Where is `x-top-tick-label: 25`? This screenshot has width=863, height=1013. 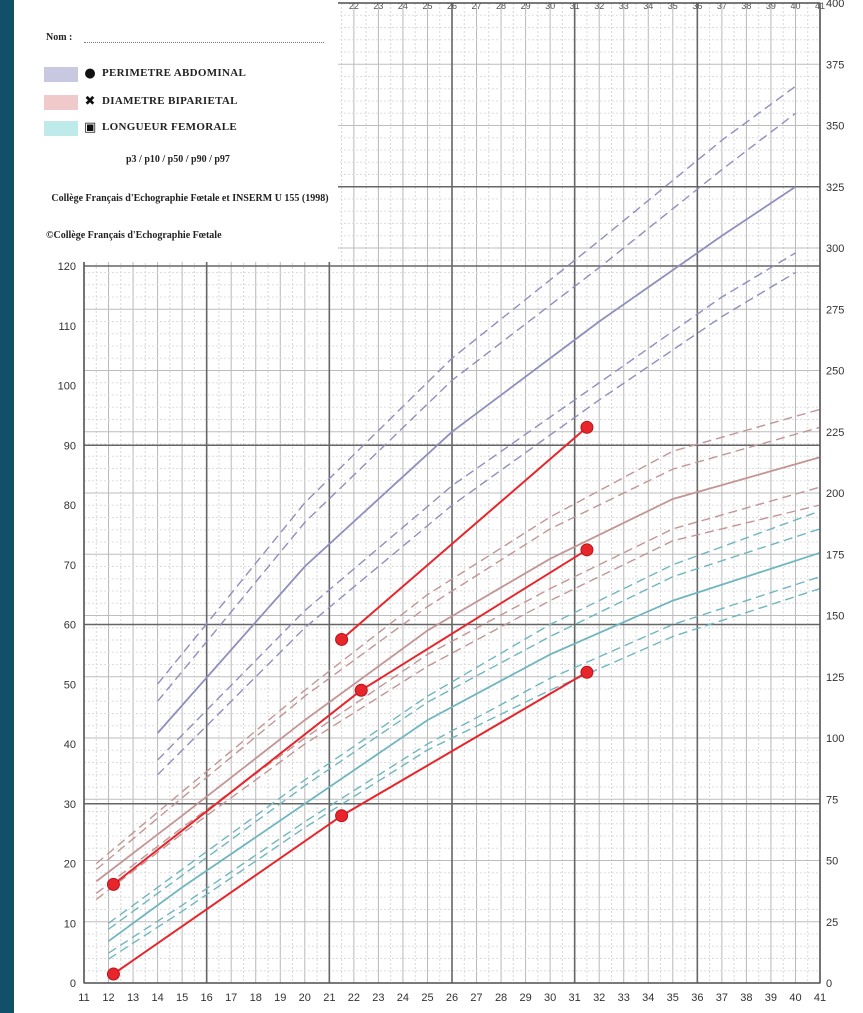 x-top-tick-label: 25 is located at coordinates (427, 6).